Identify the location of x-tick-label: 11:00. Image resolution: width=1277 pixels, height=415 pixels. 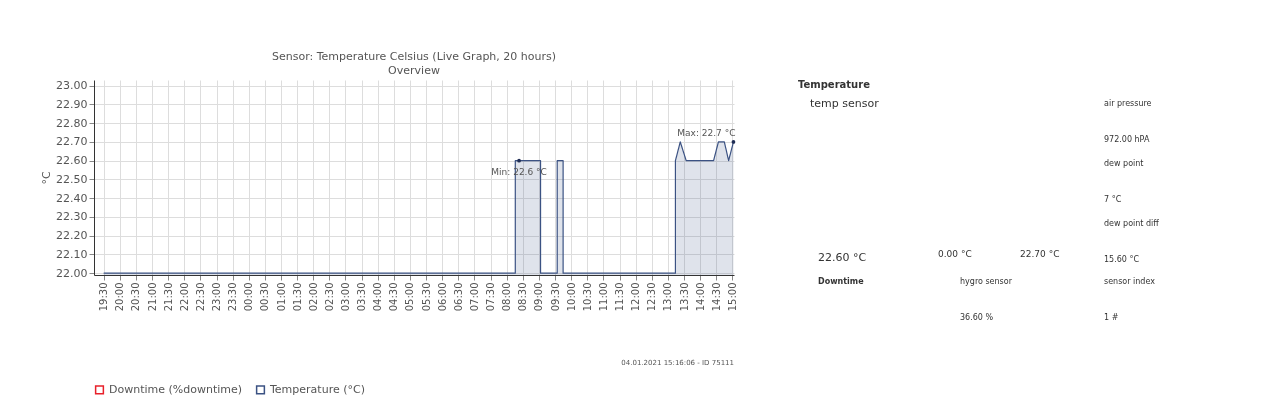
(603, 297).